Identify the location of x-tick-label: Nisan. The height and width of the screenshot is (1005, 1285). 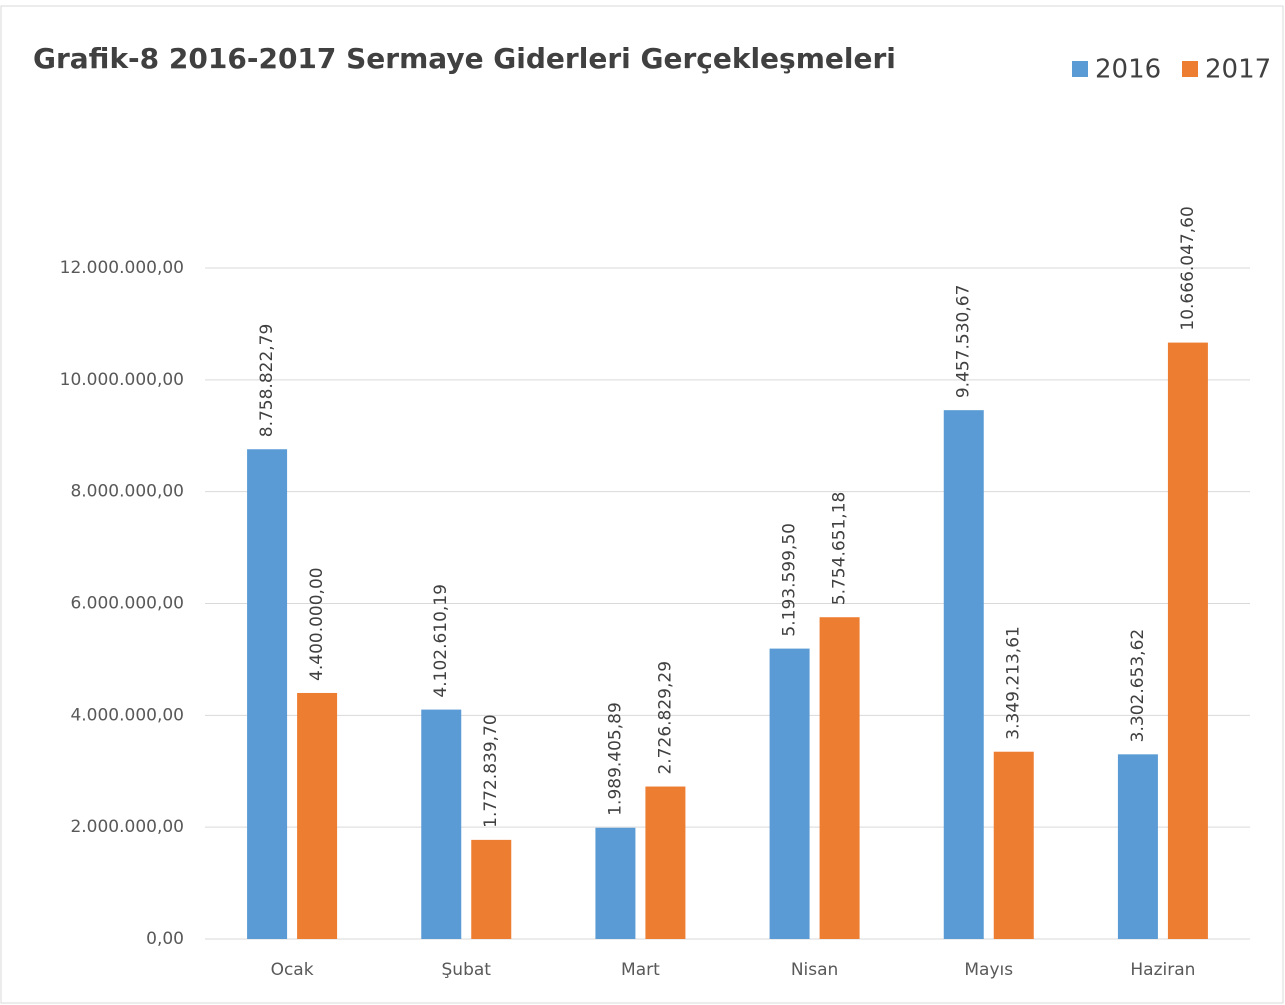
(815, 970).